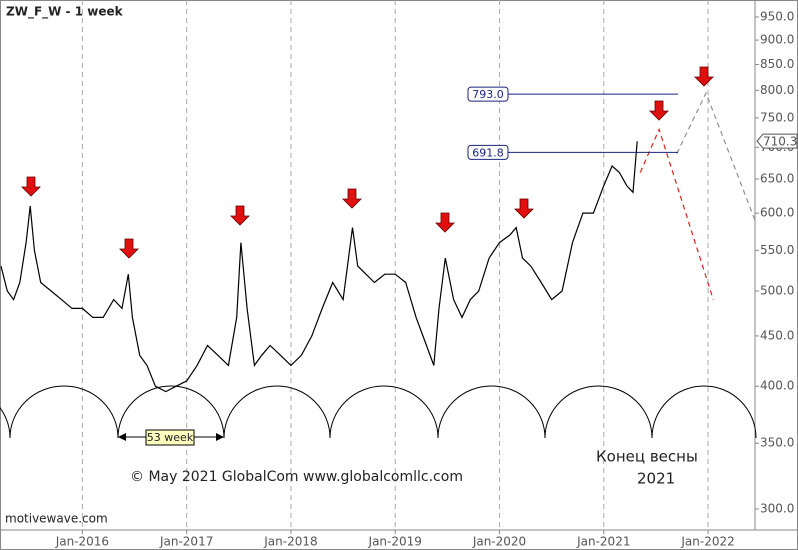  I want to click on level-label: 691.8, so click(488, 152).